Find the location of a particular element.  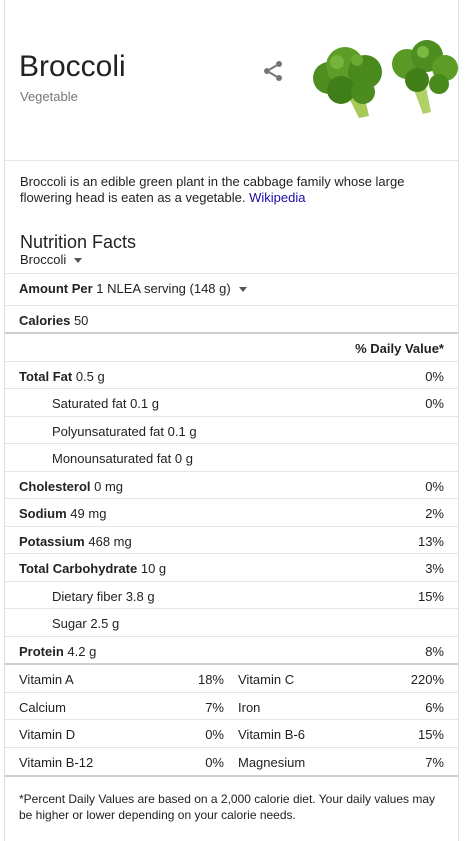

nutrient-amount: 2.5 g is located at coordinates (105, 623).